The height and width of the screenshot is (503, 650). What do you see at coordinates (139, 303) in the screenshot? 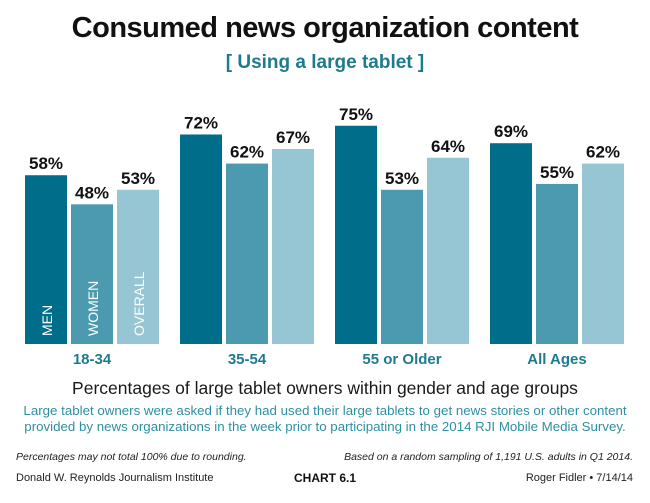
I see `legend-label-overall: OVERALL` at bounding box center [139, 303].